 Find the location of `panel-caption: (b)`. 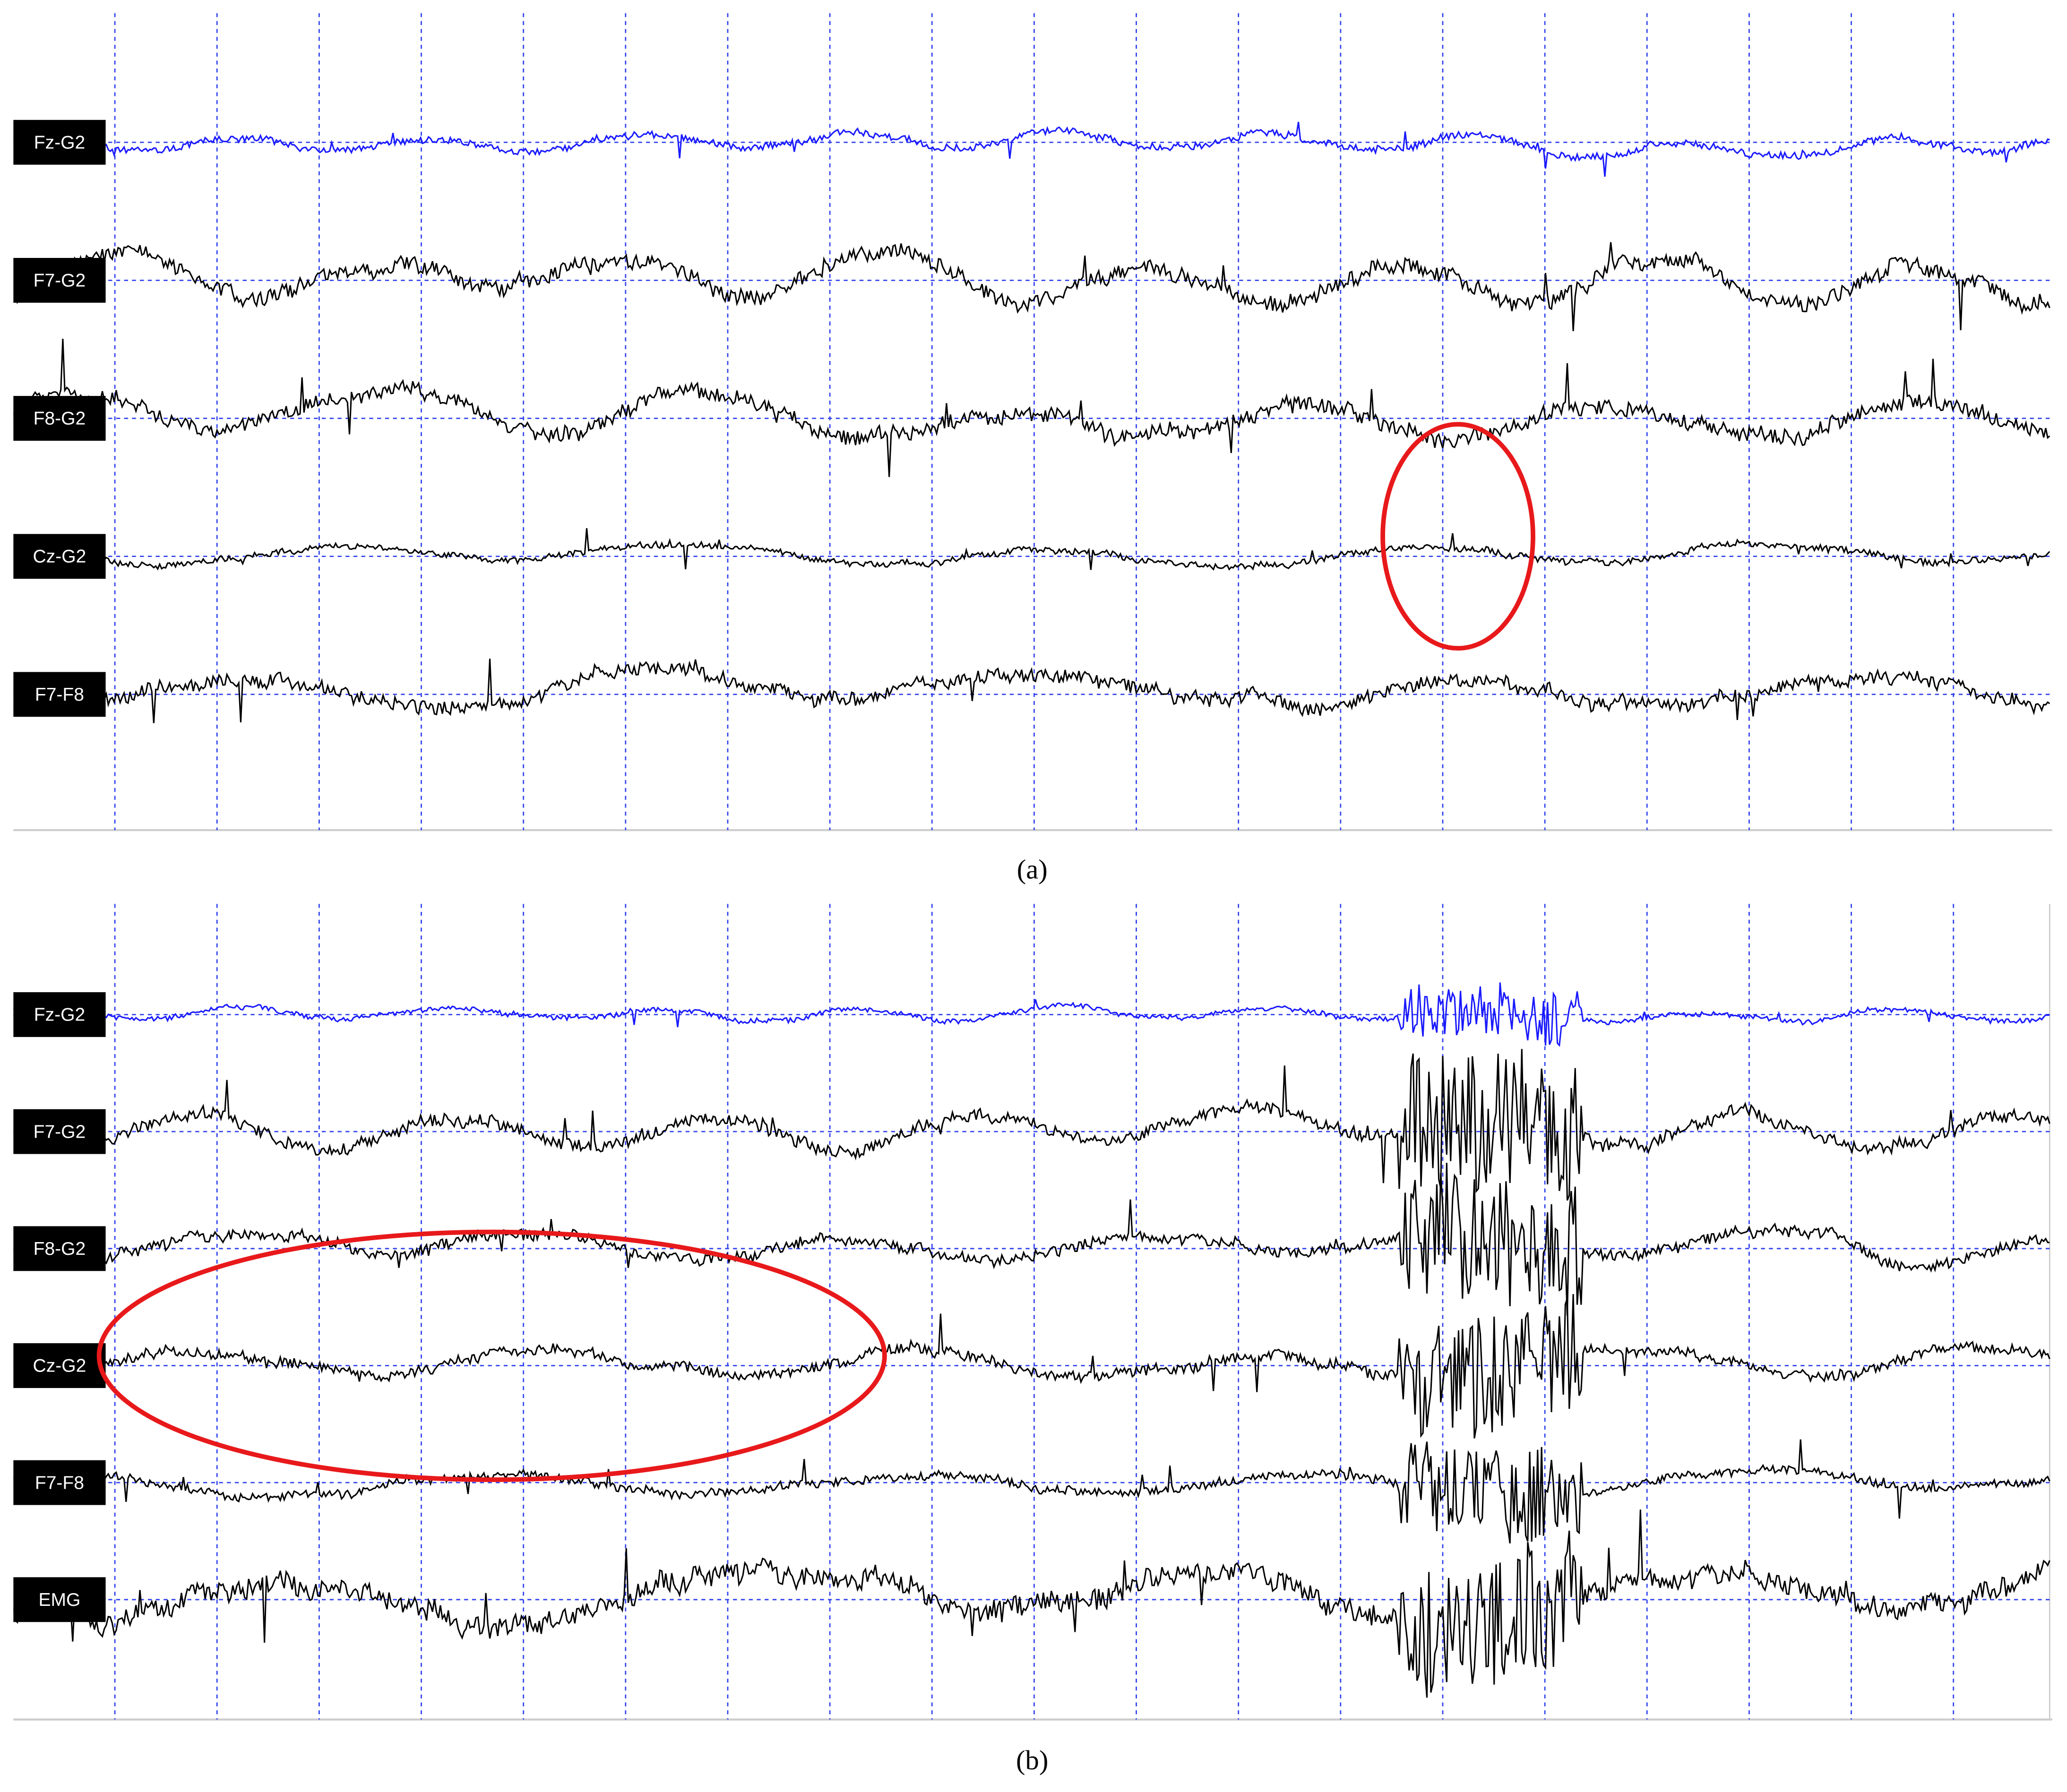

panel-caption: (b) is located at coordinates (1032, 1760).